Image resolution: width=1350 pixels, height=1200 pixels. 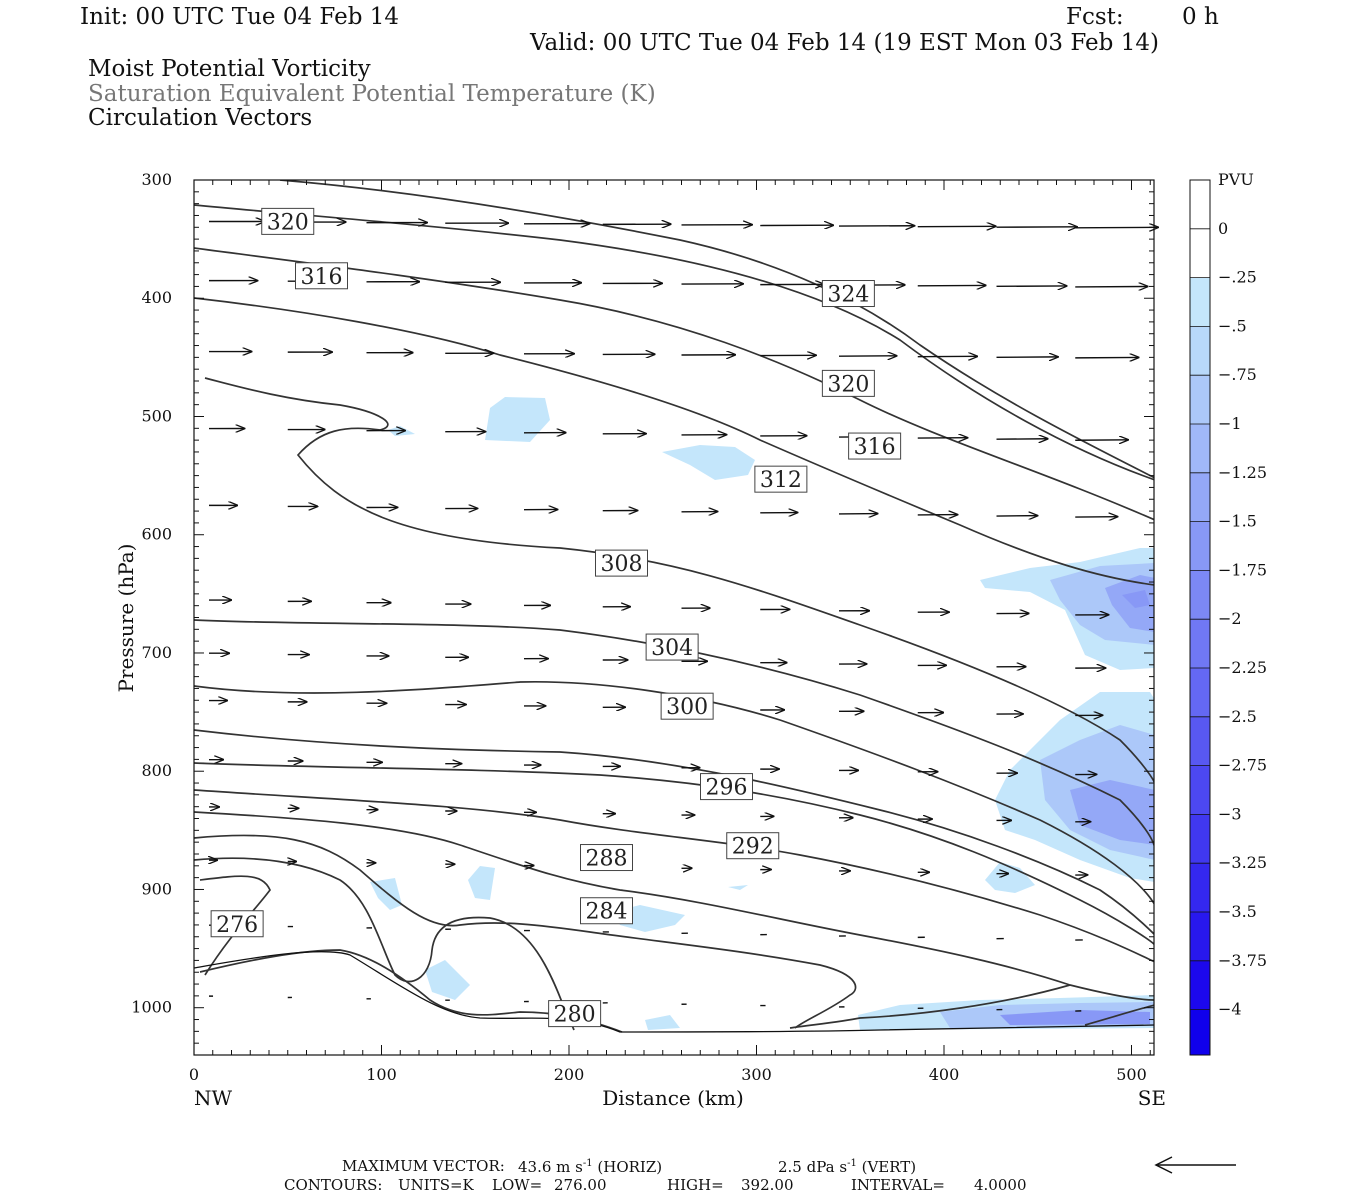 I want to click on reference-vector-head, so click(x=1163, y=1165).